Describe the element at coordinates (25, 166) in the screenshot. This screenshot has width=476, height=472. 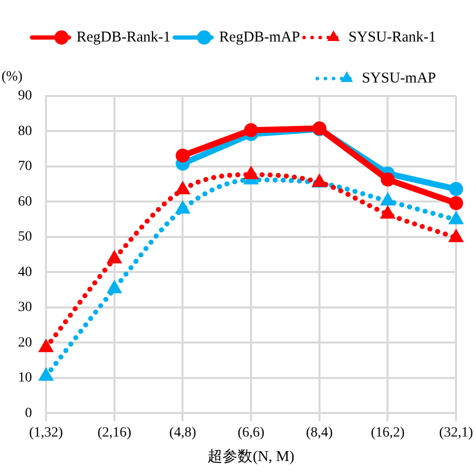
I see `y-tick-label: 70` at that location.